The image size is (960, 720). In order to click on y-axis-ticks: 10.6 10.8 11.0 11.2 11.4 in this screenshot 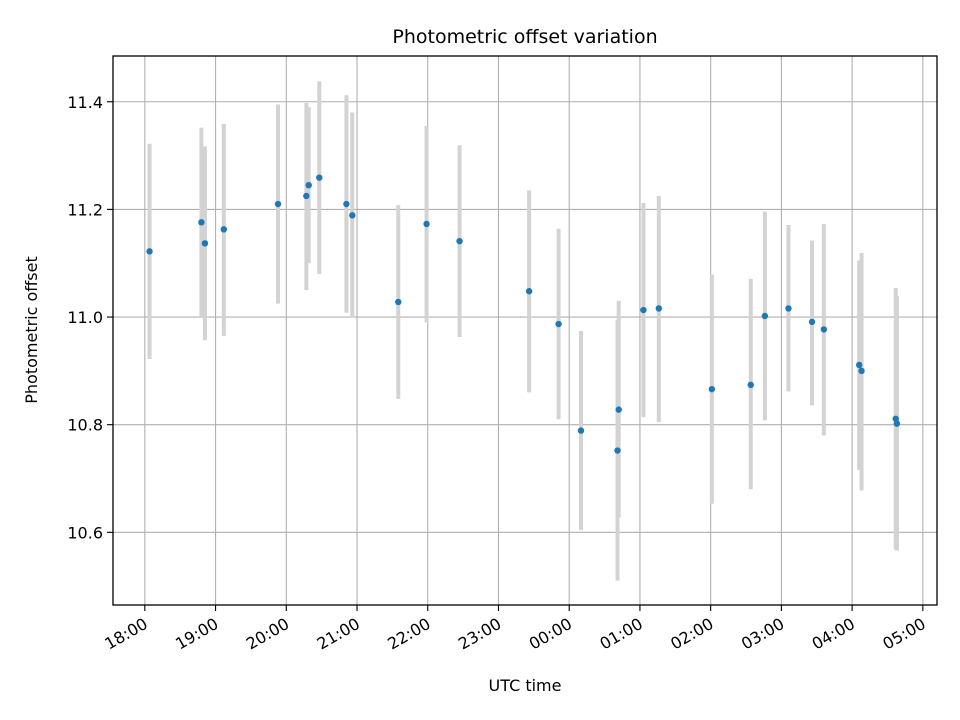, I will do `click(90, 317)`.